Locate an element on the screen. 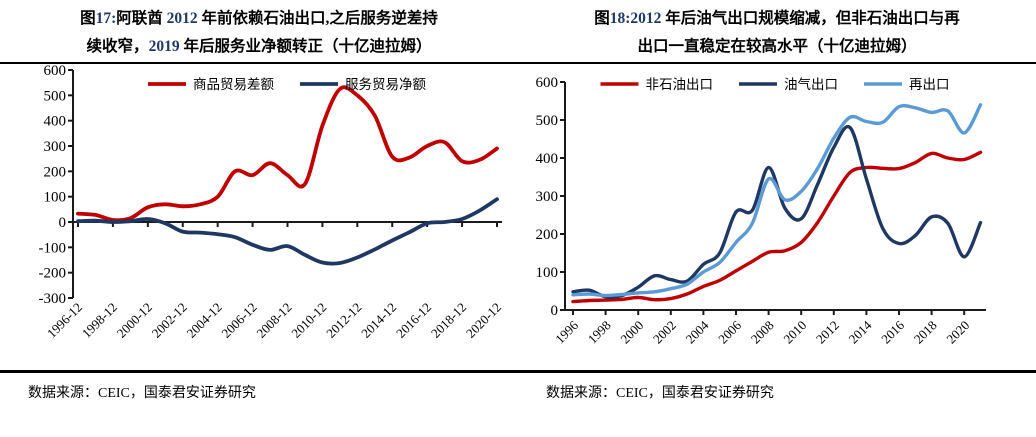 The width and height of the screenshot is (1036, 437). x-tick-label: 1998 is located at coordinates (599, 332).